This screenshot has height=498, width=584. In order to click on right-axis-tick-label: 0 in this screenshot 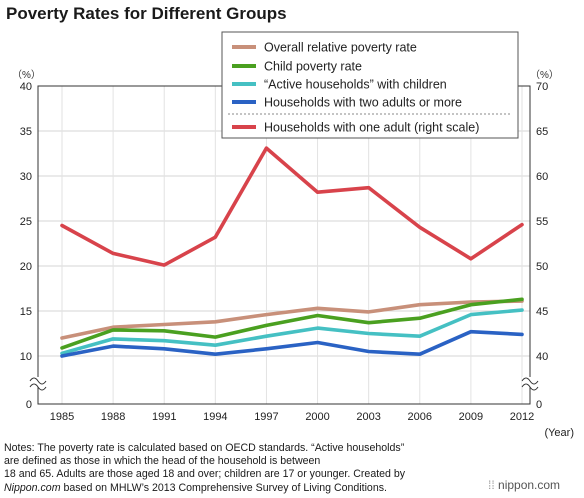, I will do `click(539, 405)`.